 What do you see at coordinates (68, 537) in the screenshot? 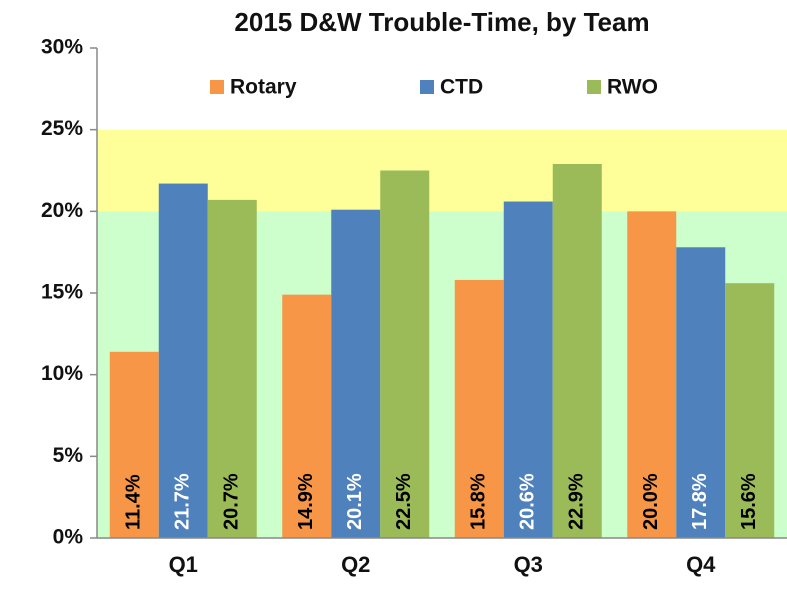
I see `y-tick-label: 0%` at bounding box center [68, 537].